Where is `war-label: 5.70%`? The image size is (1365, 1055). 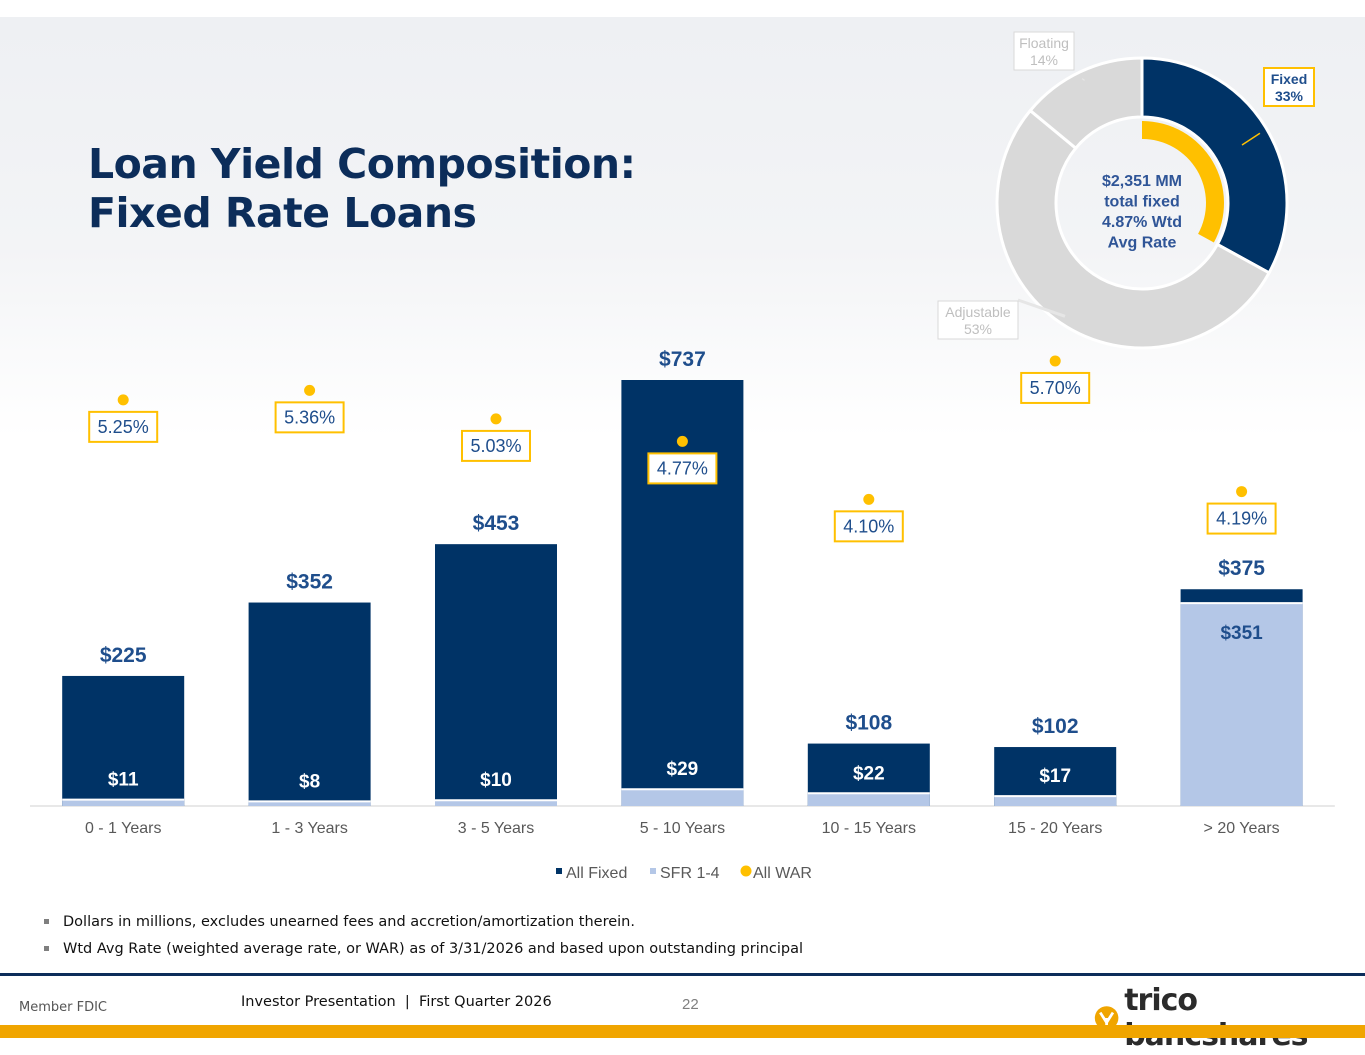 war-label: 5.70% is located at coordinates (1055, 387).